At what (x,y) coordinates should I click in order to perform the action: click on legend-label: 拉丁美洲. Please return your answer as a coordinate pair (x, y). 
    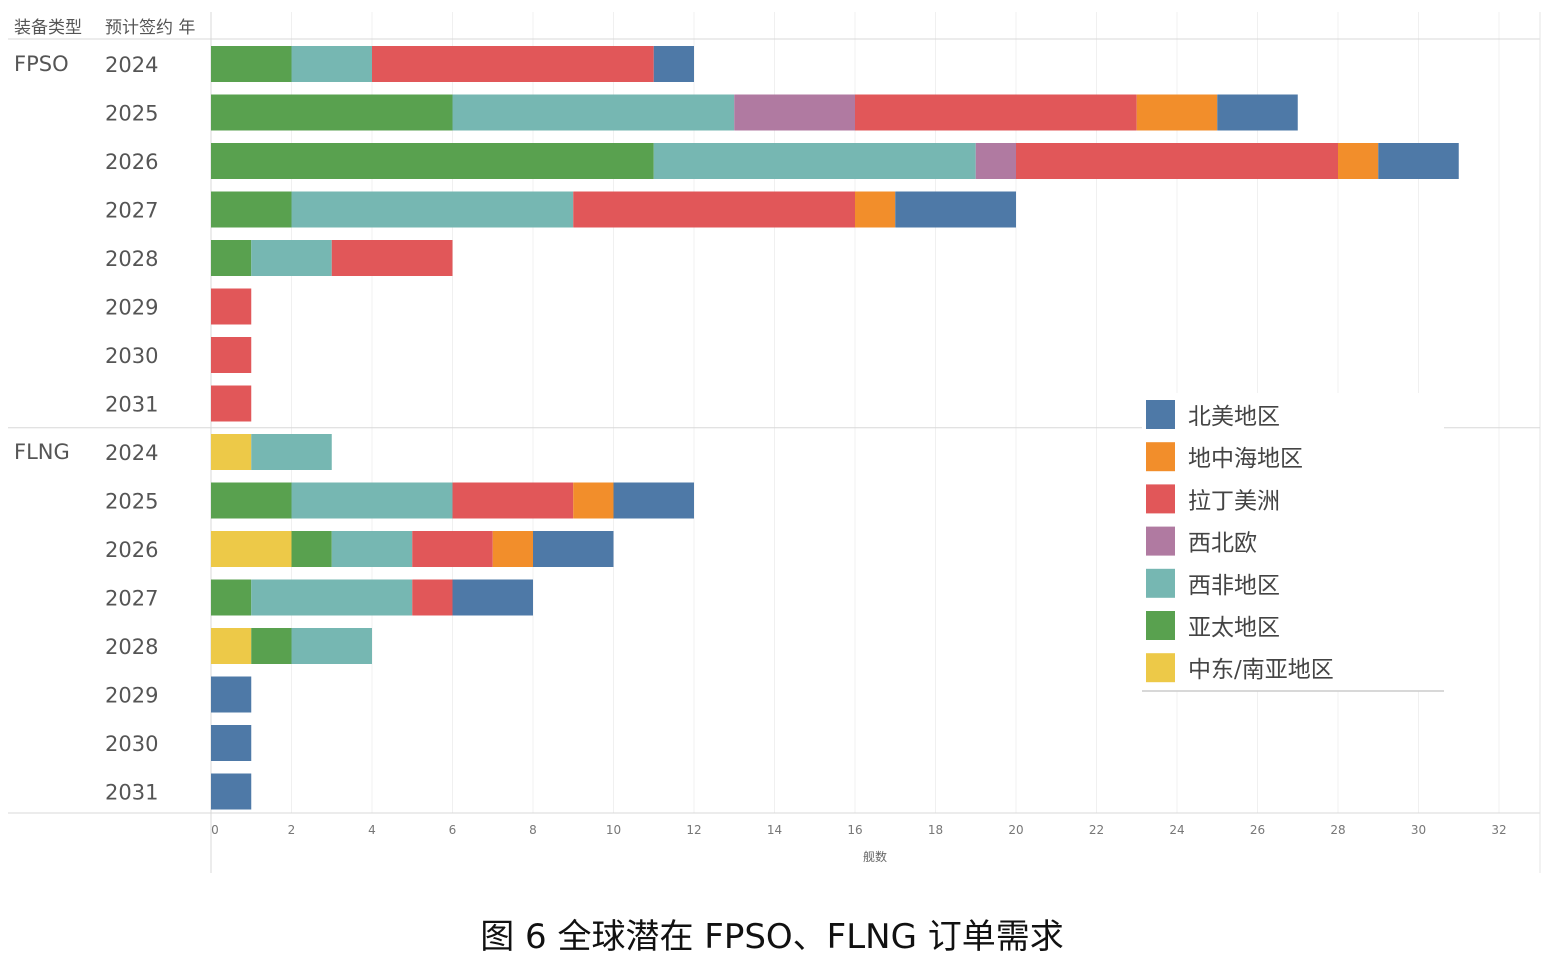
    Looking at the image, I should click on (1234, 501).